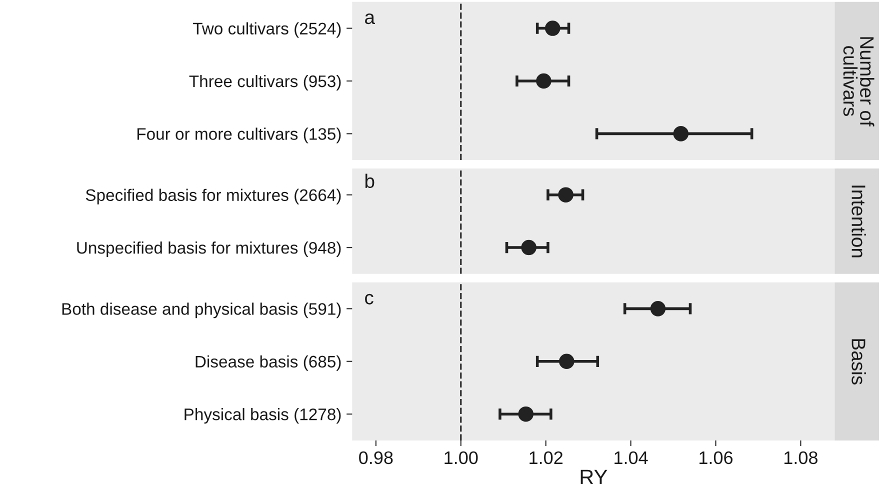  Describe the element at coordinates (859, 222) in the screenshot. I see `y2-axis-title: Intention` at that location.